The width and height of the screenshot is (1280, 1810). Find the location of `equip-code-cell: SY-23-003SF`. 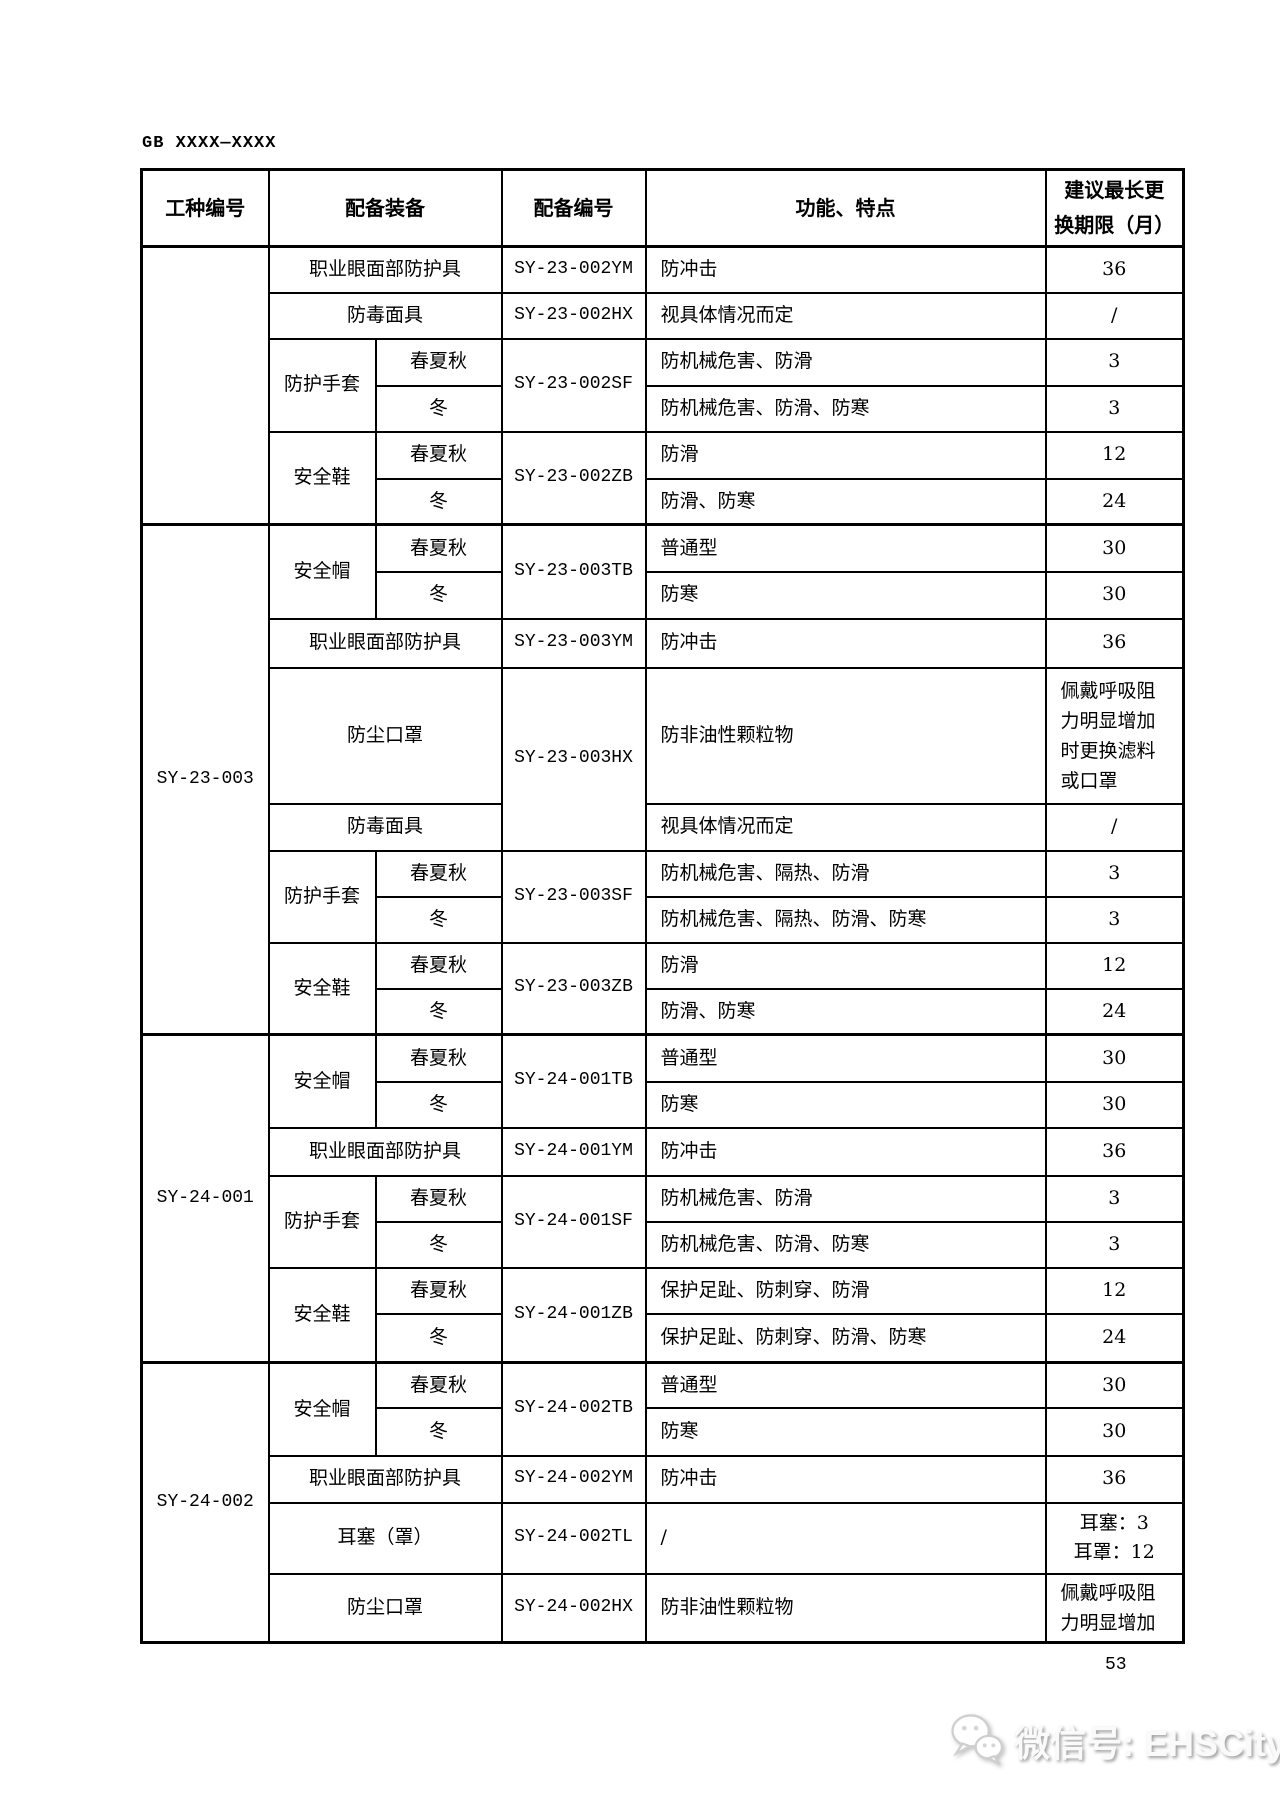

equip-code-cell: SY-23-003SF is located at coordinates (573, 896).